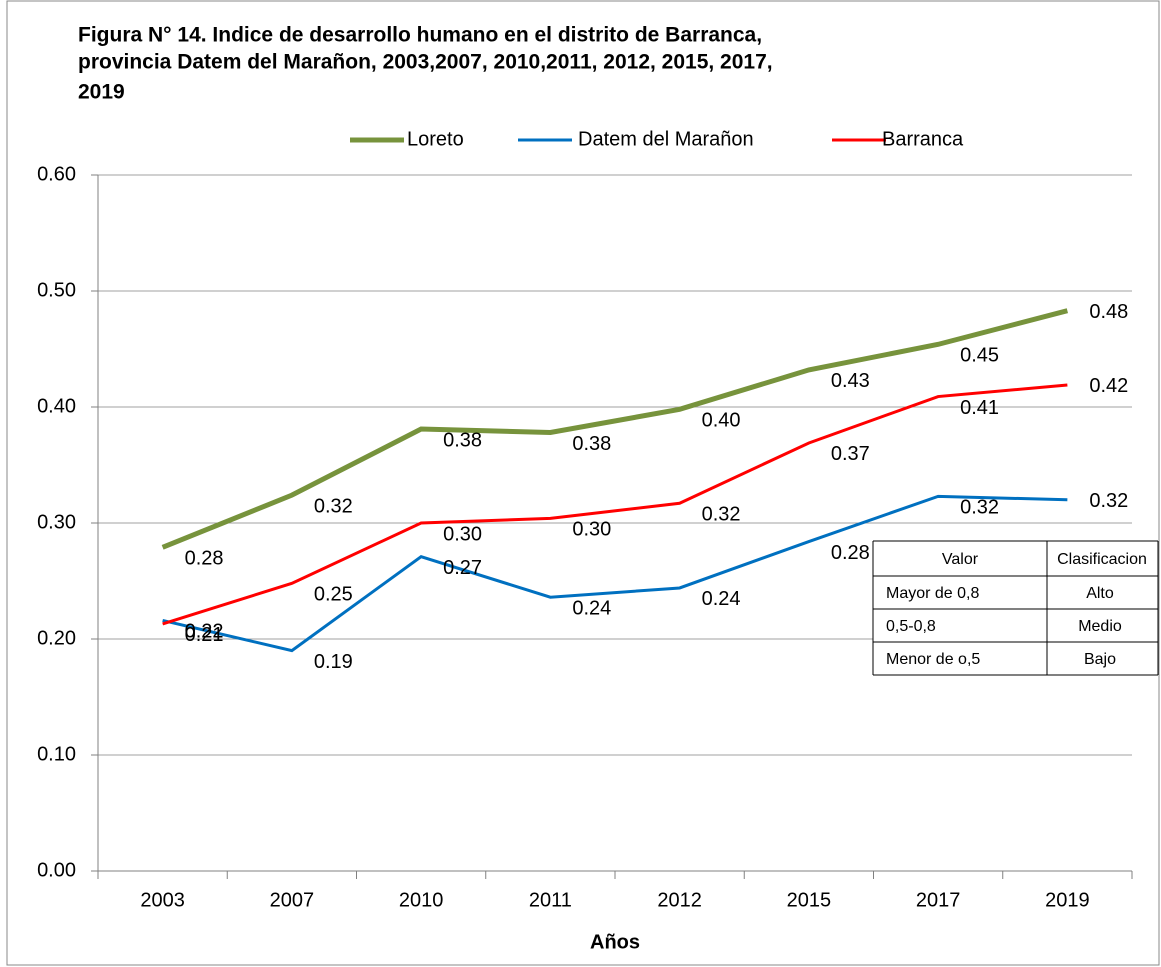  Describe the element at coordinates (809, 900) in the screenshot. I see `x-tick-label: 2015` at that location.